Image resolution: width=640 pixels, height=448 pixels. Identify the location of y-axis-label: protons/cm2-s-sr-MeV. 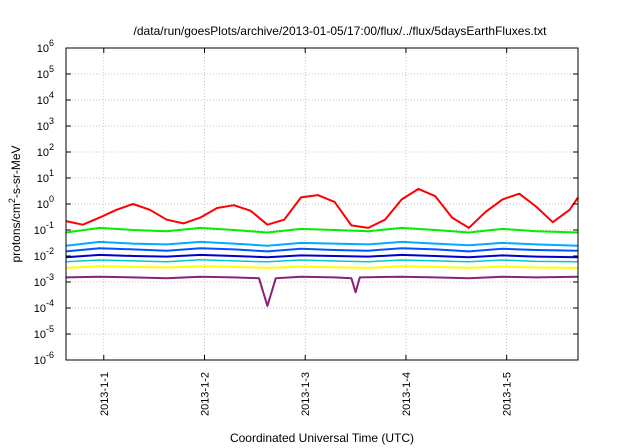
(15, 203).